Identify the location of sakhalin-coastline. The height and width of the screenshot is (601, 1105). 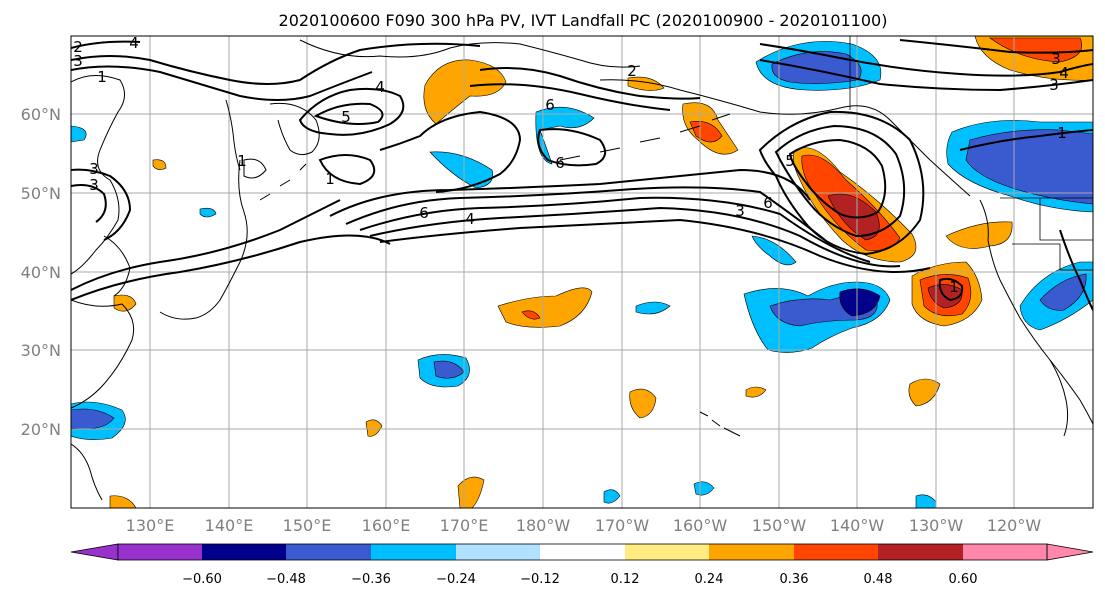
(233, 135).